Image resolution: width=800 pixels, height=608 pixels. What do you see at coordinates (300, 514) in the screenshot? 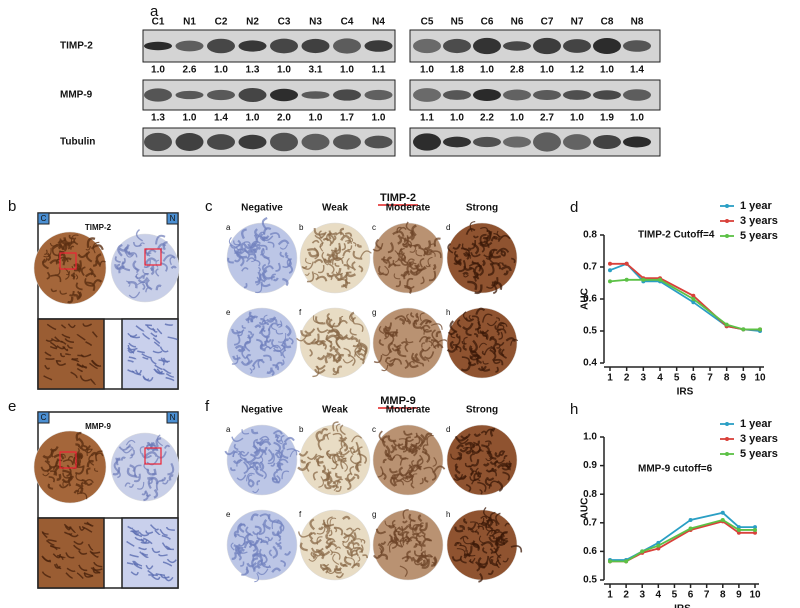
I see `sublabel: f` at bounding box center [300, 514].